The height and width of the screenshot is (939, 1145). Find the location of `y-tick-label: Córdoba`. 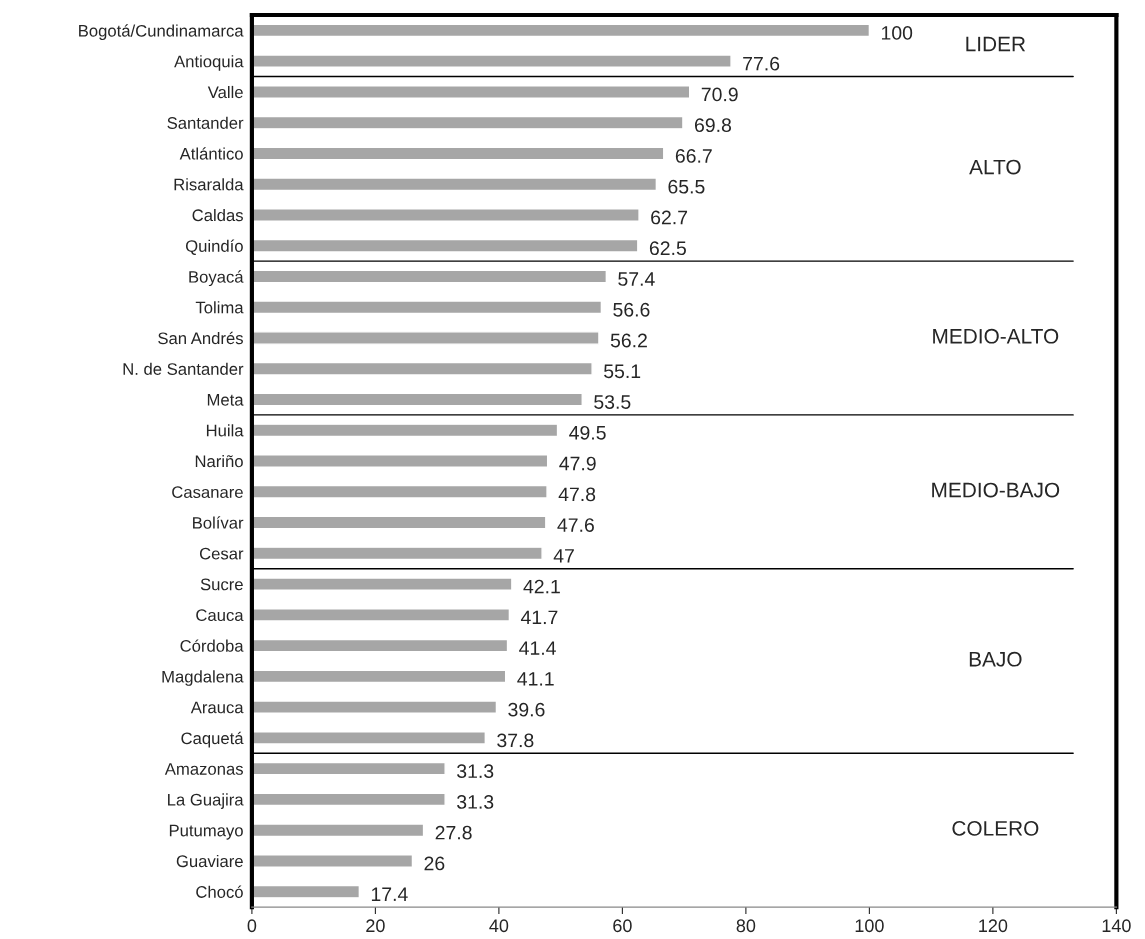

y-tick-label: Córdoba is located at coordinates (212, 645).